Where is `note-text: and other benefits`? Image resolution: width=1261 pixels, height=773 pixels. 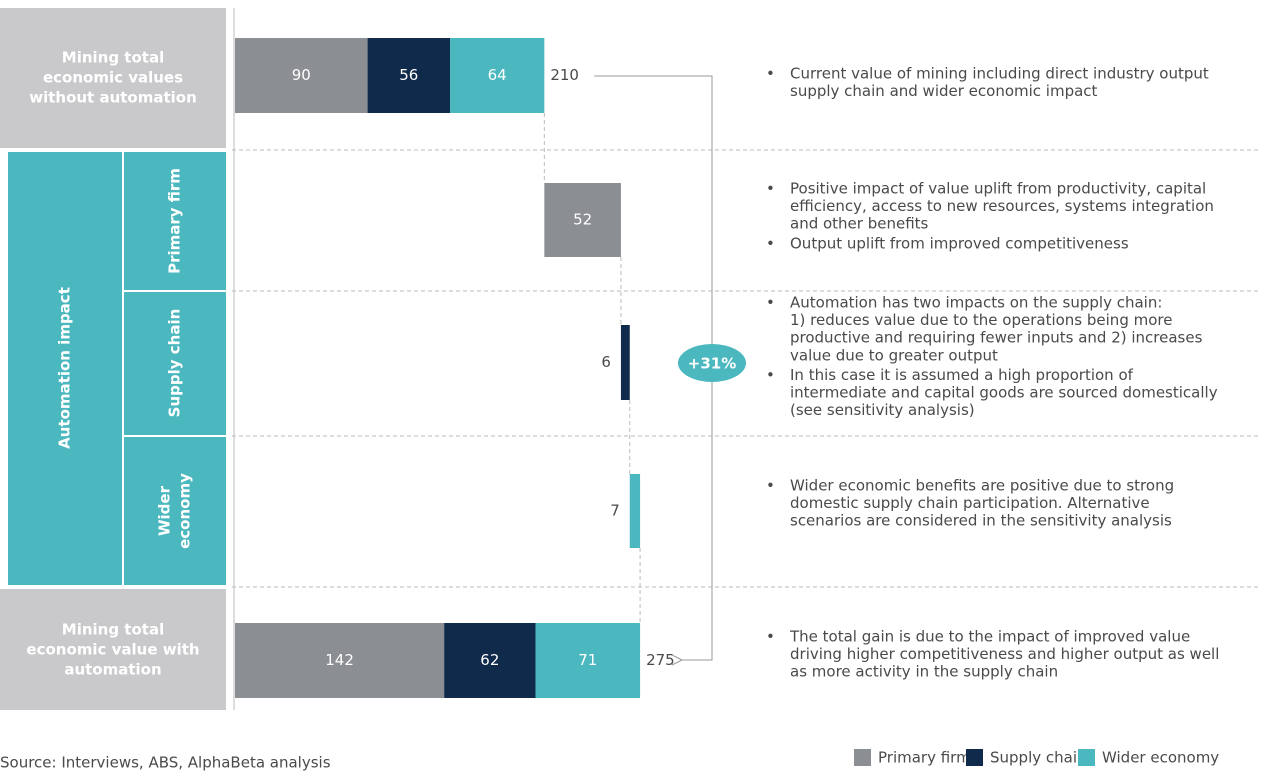 note-text: and other benefits is located at coordinates (859, 224).